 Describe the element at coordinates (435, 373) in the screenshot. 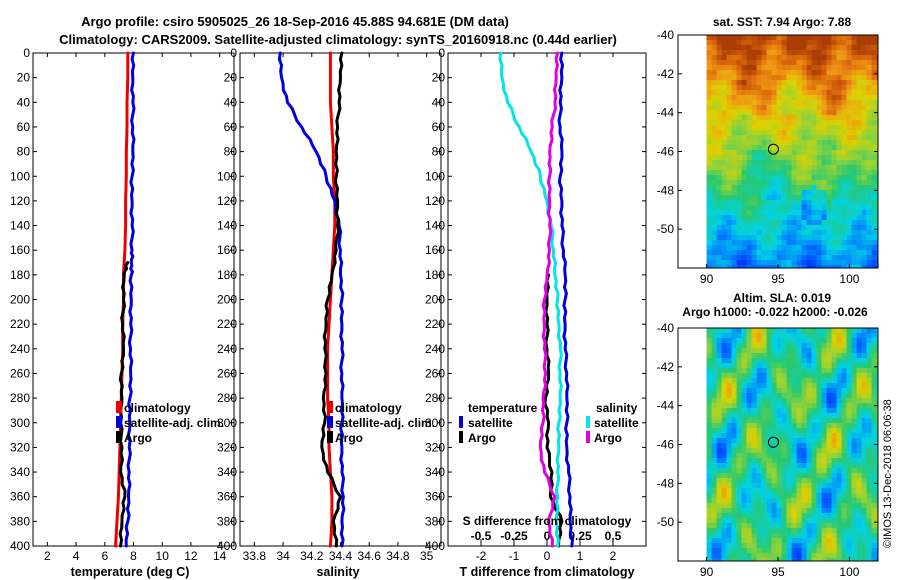

I see `y-tick-label: 260` at that location.